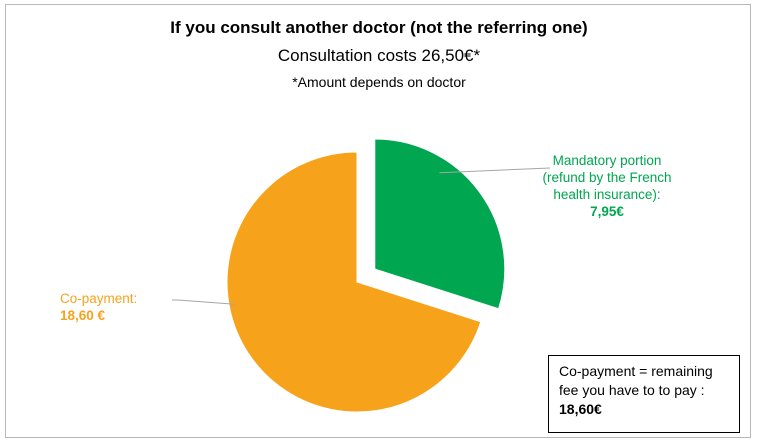  What do you see at coordinates (379, 82) in the screenshot?
I see `chart-footnote: *Amount depends on doctor` at bounding box center [379, 82].